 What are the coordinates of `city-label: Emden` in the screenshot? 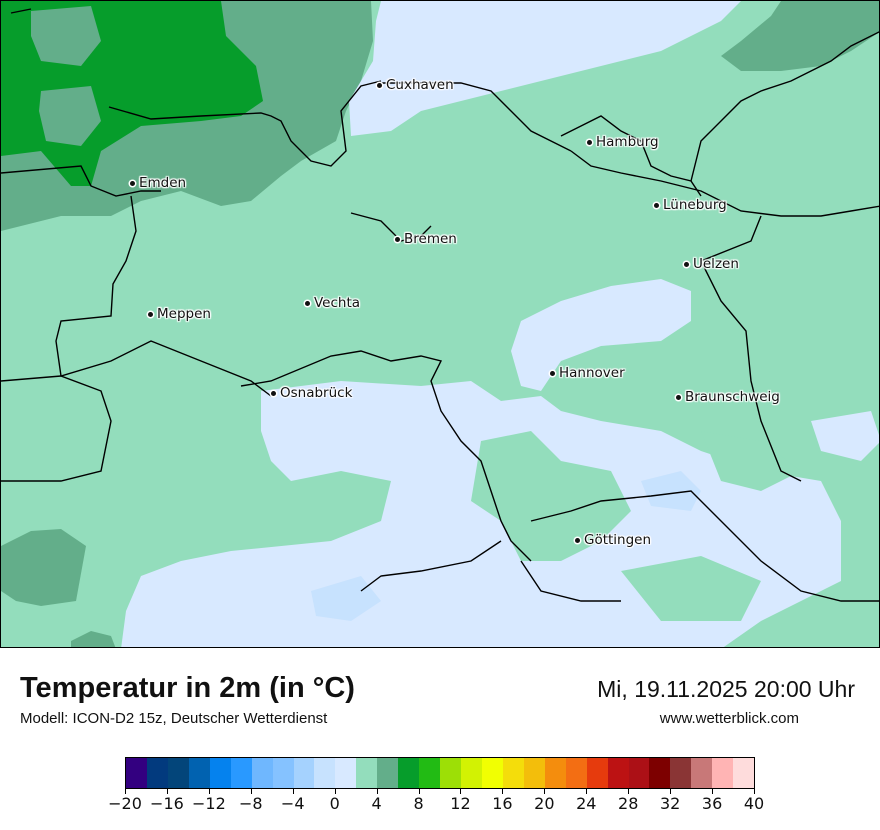 It's located at (158, 183).